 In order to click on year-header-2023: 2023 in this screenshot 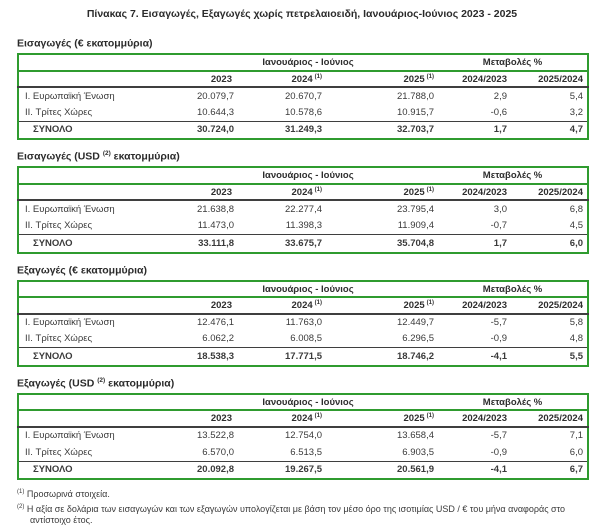, I will do `click(208, 306)`.